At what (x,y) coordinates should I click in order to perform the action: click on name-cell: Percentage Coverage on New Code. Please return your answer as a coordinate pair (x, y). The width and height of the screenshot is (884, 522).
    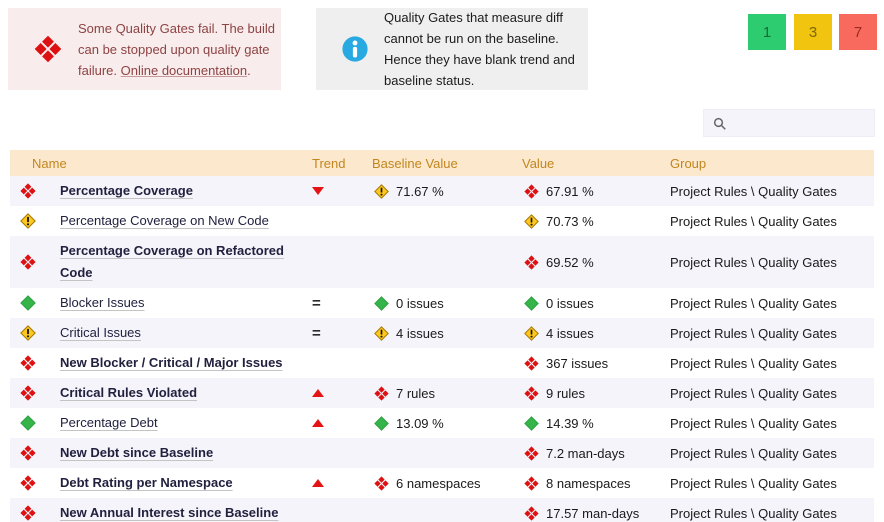
    Looking at the image, I should click on (186, 221).